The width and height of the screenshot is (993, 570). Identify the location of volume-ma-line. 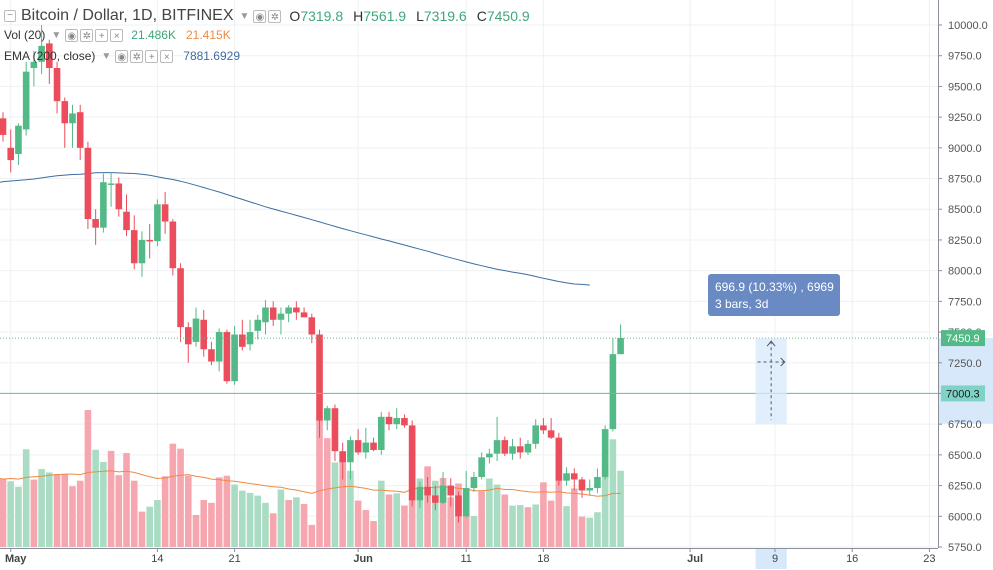
(310, 483).